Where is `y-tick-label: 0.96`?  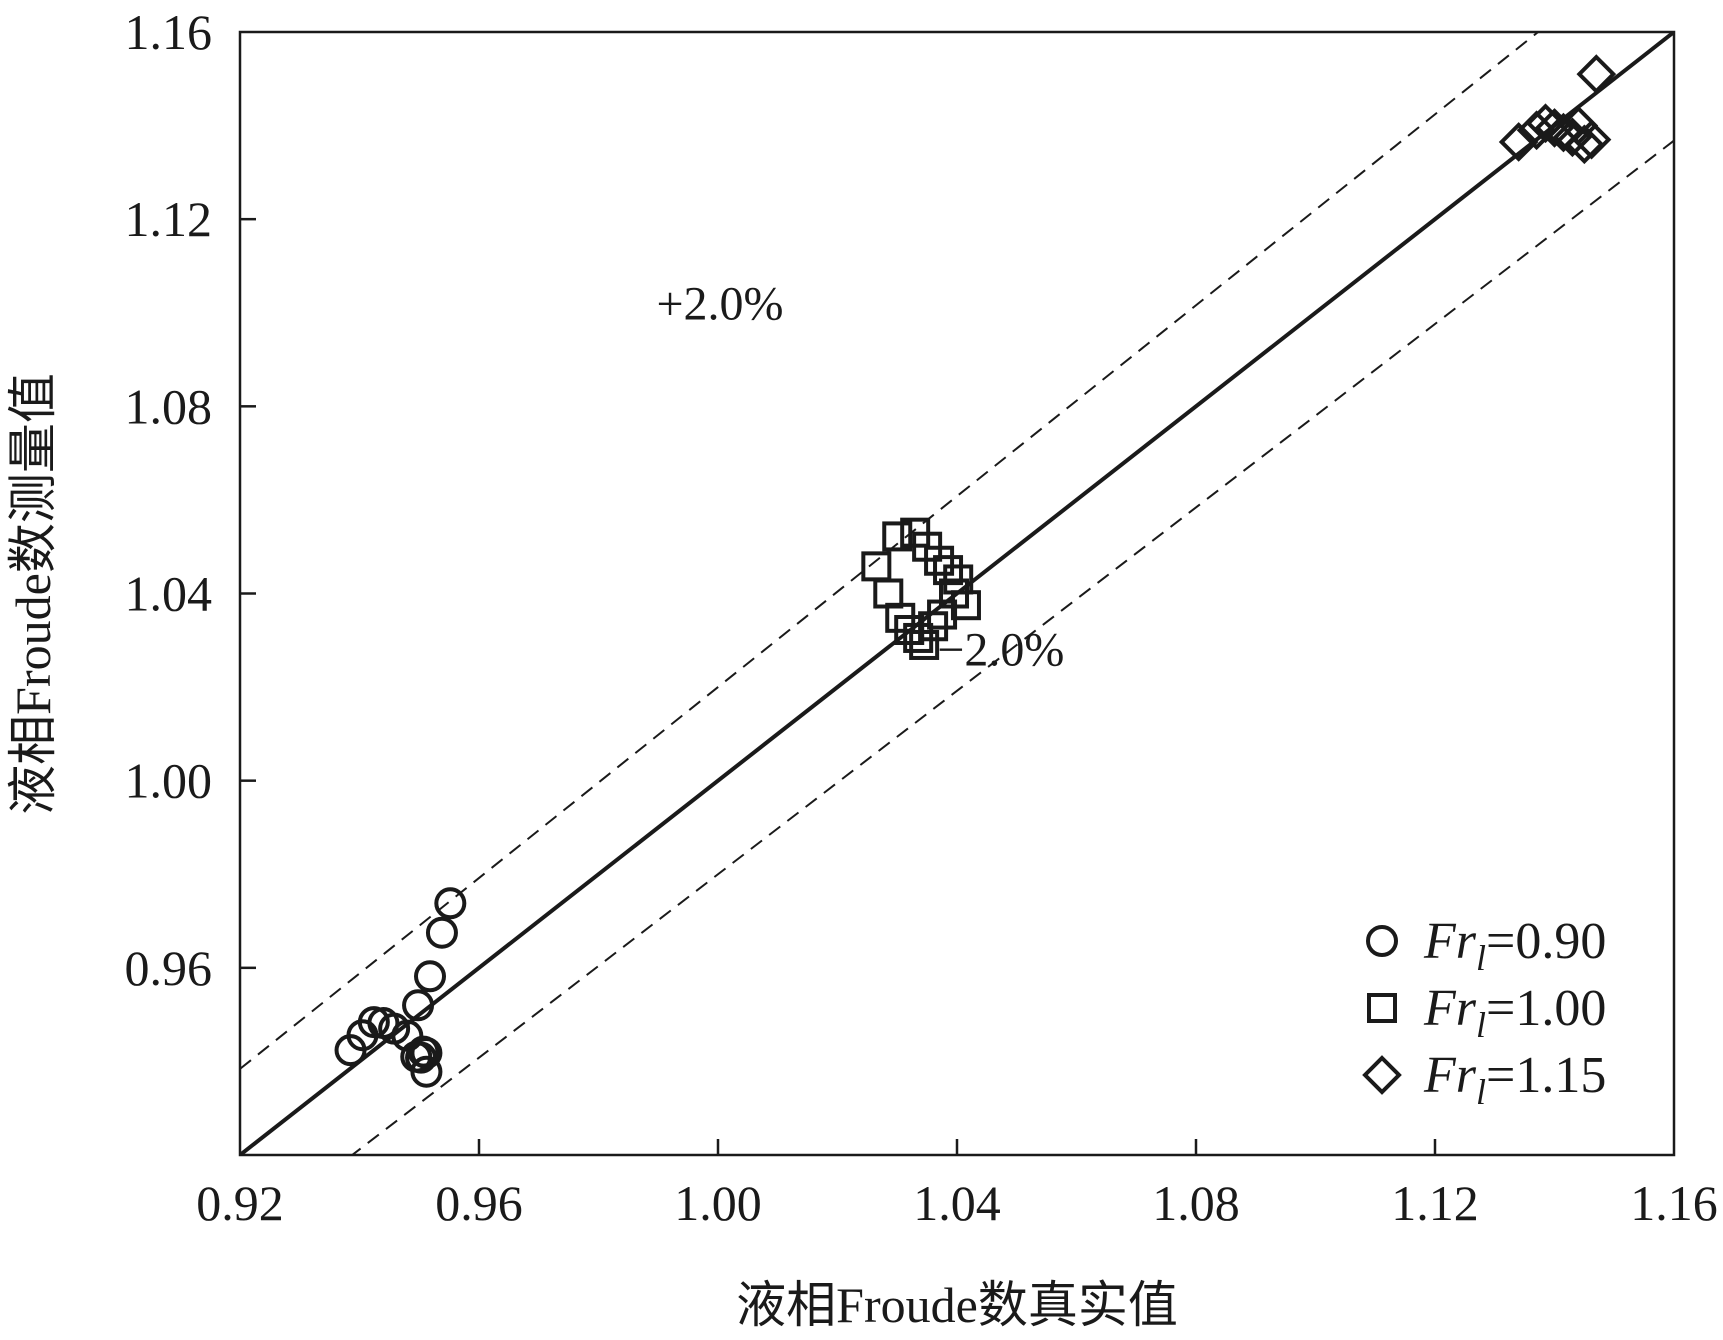
y-tick-label: 0.96 is located at coordinates (169, 968).